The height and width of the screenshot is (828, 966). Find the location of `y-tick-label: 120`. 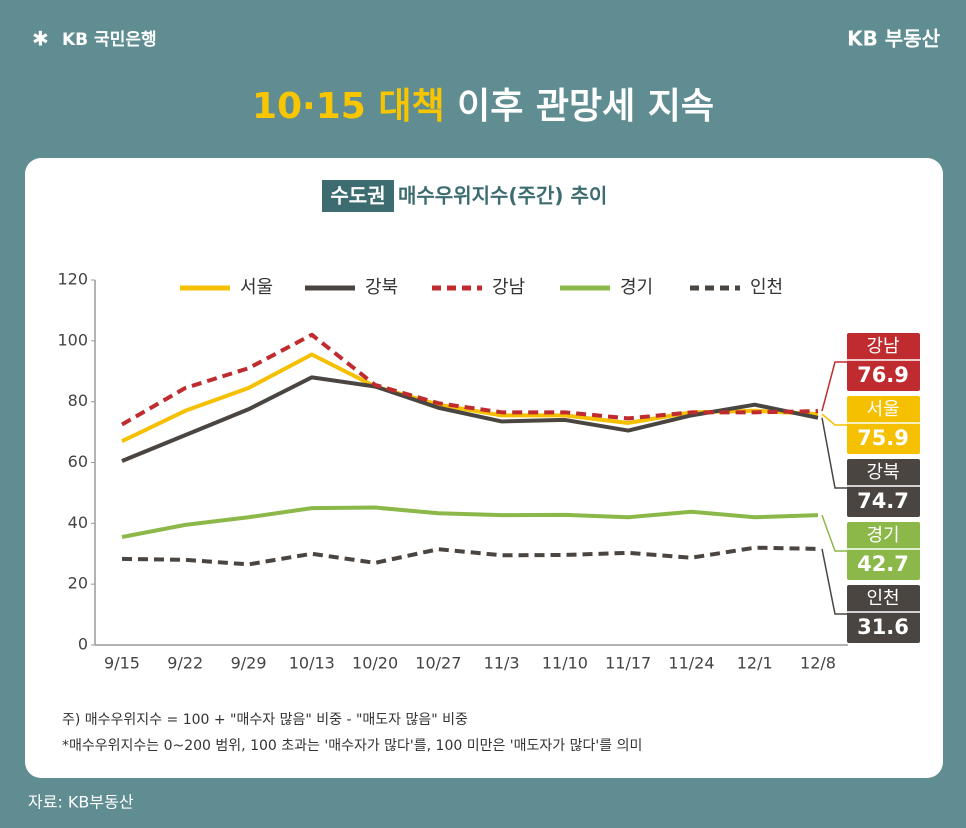

y-tick-label: 120 is located at coordinates (72, 279).